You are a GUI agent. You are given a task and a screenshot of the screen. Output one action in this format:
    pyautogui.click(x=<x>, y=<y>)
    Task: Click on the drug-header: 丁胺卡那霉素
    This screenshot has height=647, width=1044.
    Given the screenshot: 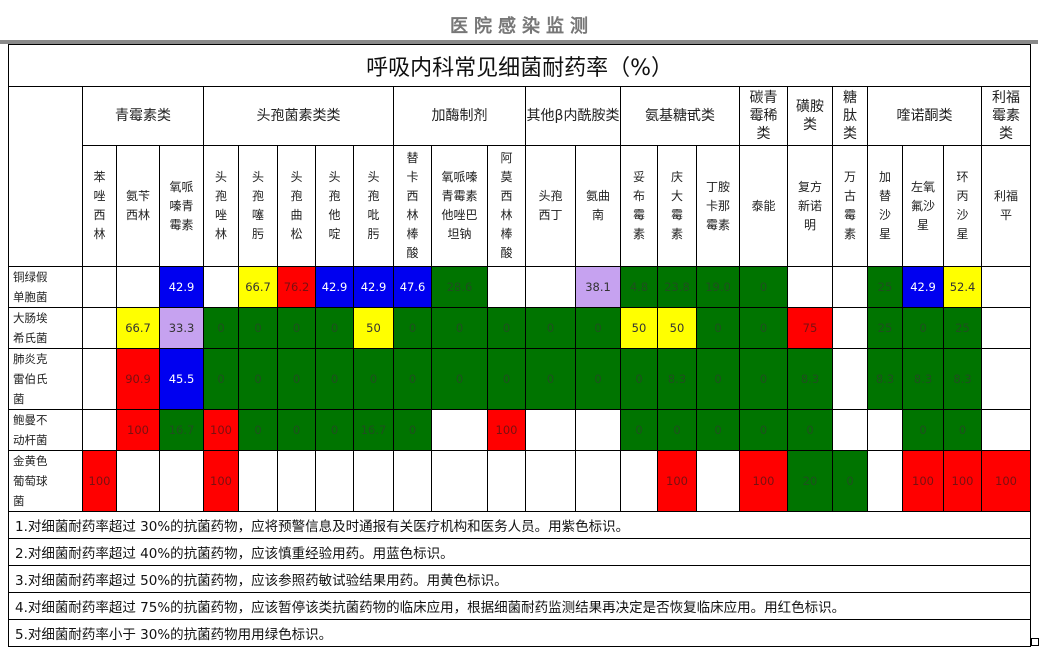 What is the action you would take?
    pyautogui.click(x=718, y=206)
    